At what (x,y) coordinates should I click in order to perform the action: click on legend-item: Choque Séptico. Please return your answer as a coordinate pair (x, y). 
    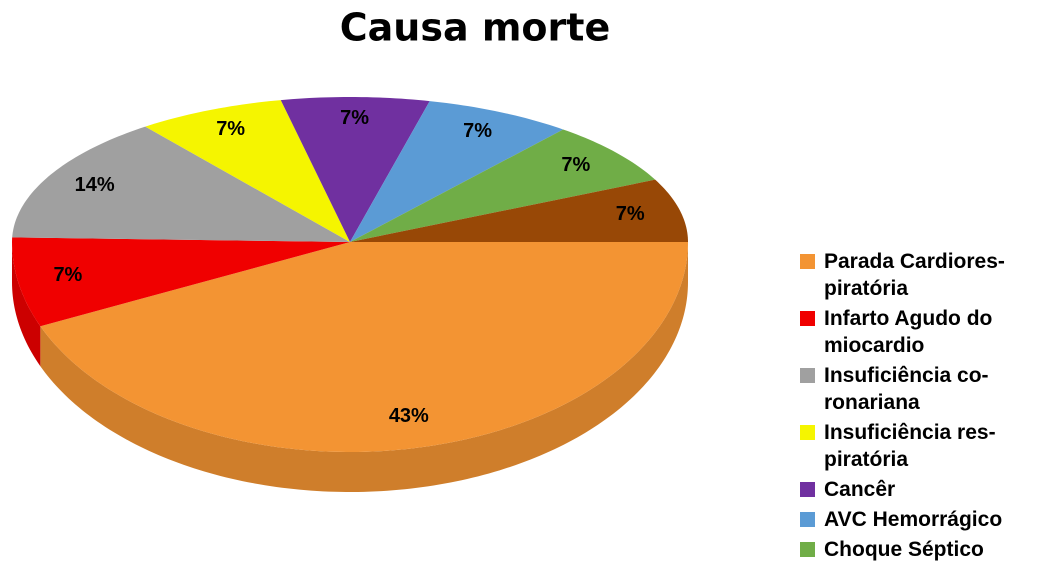
    Looking at the image, I should click on (922, 549).